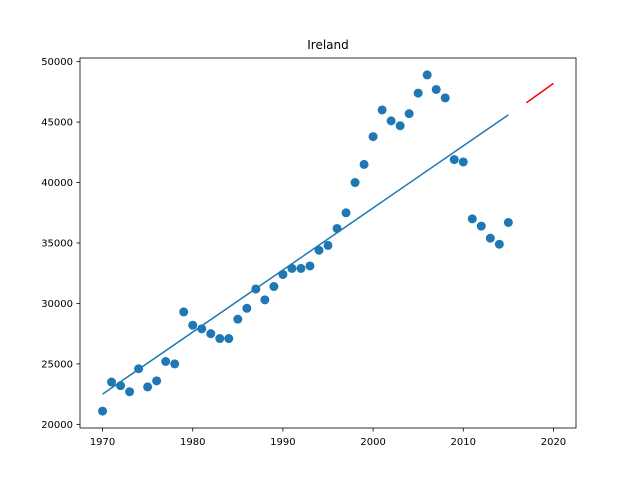  Describe the element at coordinates (282, 442) in the screenshot. I see `x-tick-label: 1990` at that location.